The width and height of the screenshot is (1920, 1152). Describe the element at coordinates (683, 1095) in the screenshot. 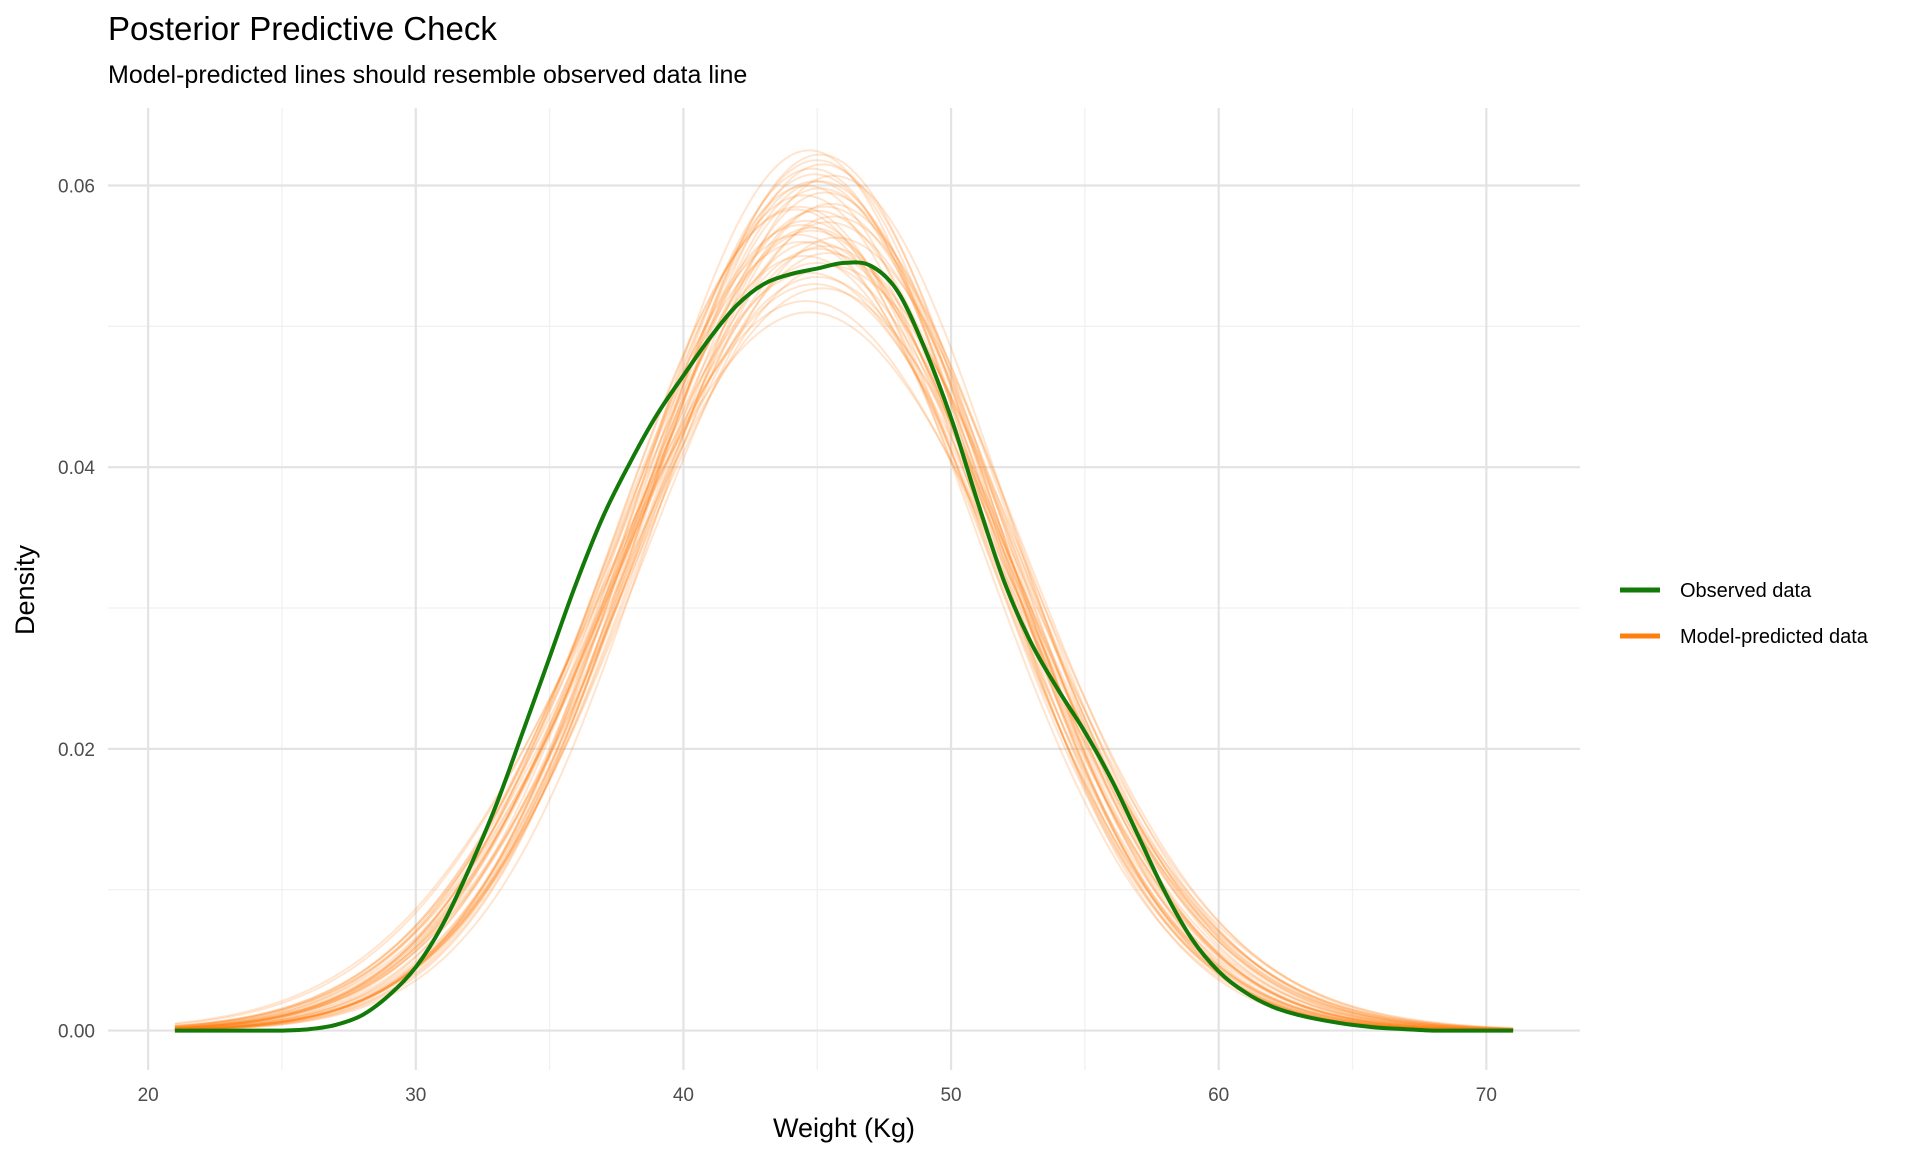

I see `x-tick-label: 40` at that location.